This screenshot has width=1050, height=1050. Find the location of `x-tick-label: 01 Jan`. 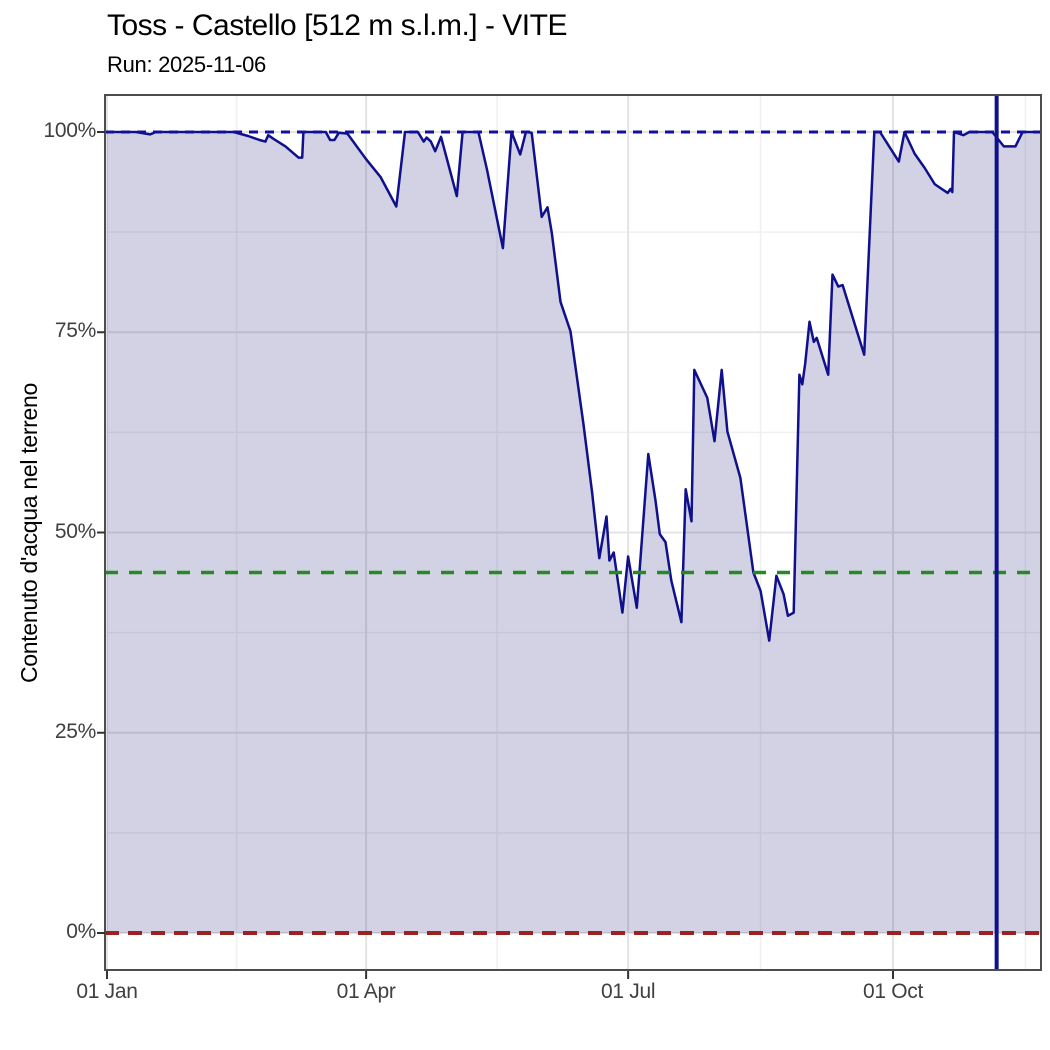

x-tick-label: 01 Jan is located at coordinates (107, 991).